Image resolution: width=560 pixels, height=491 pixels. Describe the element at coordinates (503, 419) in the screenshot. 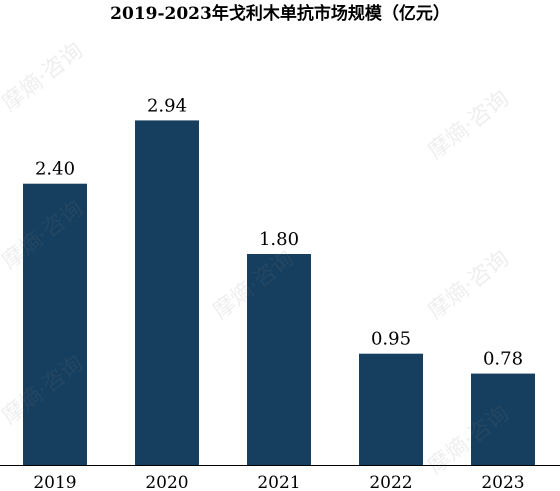

I see `bar-2023` at that location.